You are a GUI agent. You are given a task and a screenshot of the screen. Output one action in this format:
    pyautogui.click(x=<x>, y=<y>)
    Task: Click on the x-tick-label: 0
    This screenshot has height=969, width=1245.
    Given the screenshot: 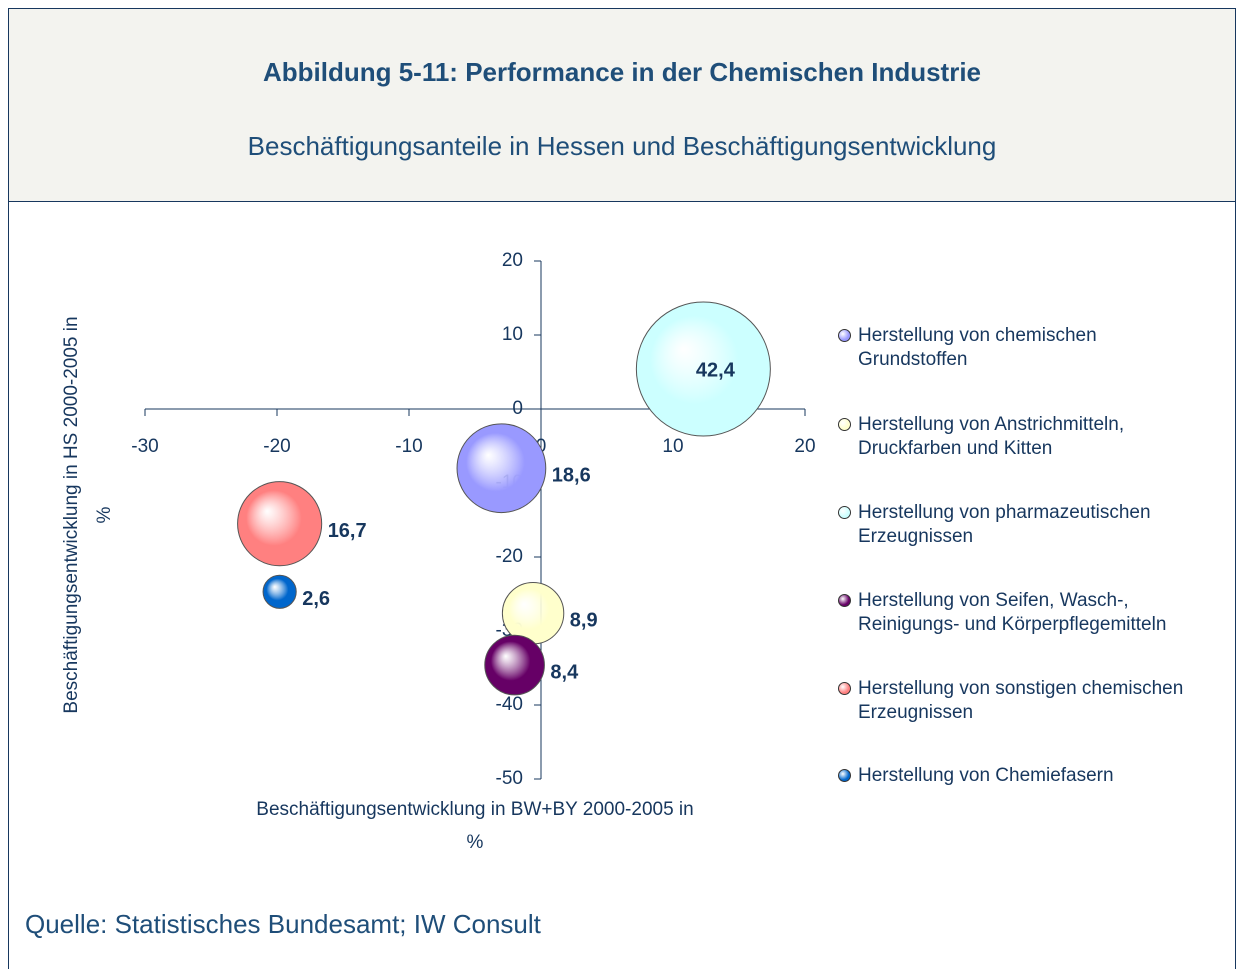 What is the action you would take?
    pyautogui.click(x=541, y=446)
    